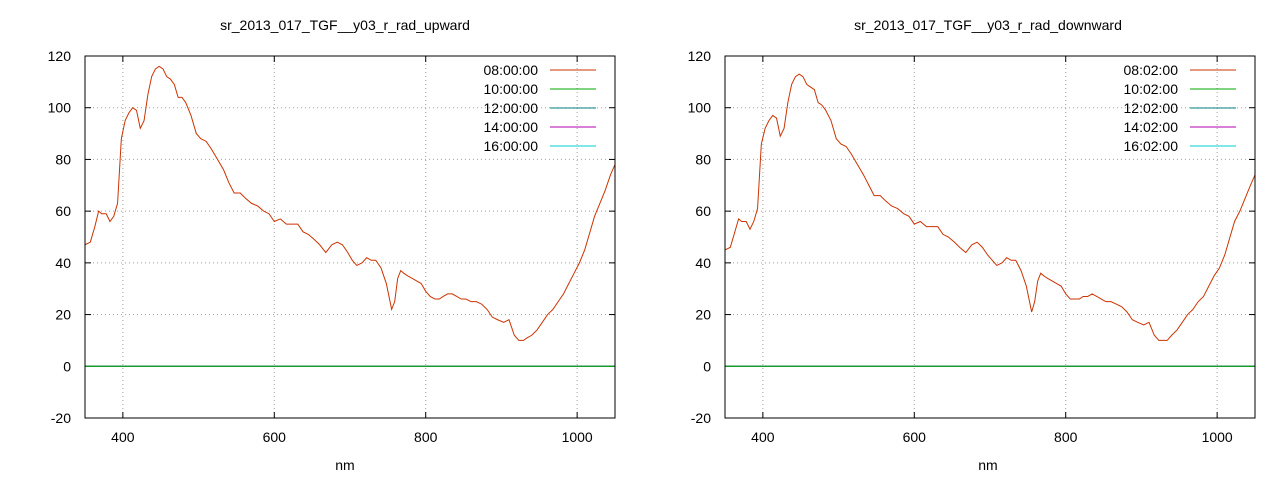  Describe the element at coordinates (511, 127) in the screenshot. I see `legend-label: 14:00:00` at that location.